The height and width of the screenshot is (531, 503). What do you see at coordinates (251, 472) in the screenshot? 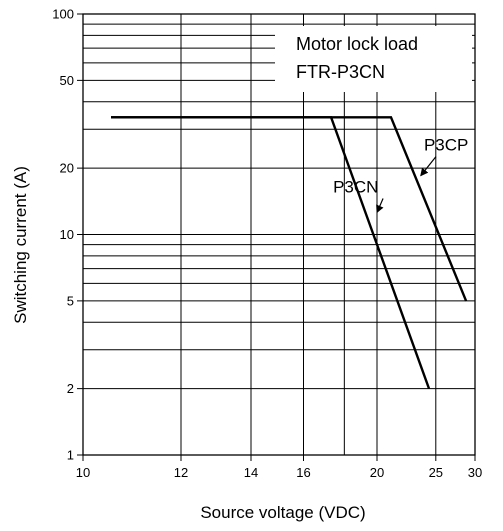
I see `x-tick-label: 14` at bounding box center [251, 472].